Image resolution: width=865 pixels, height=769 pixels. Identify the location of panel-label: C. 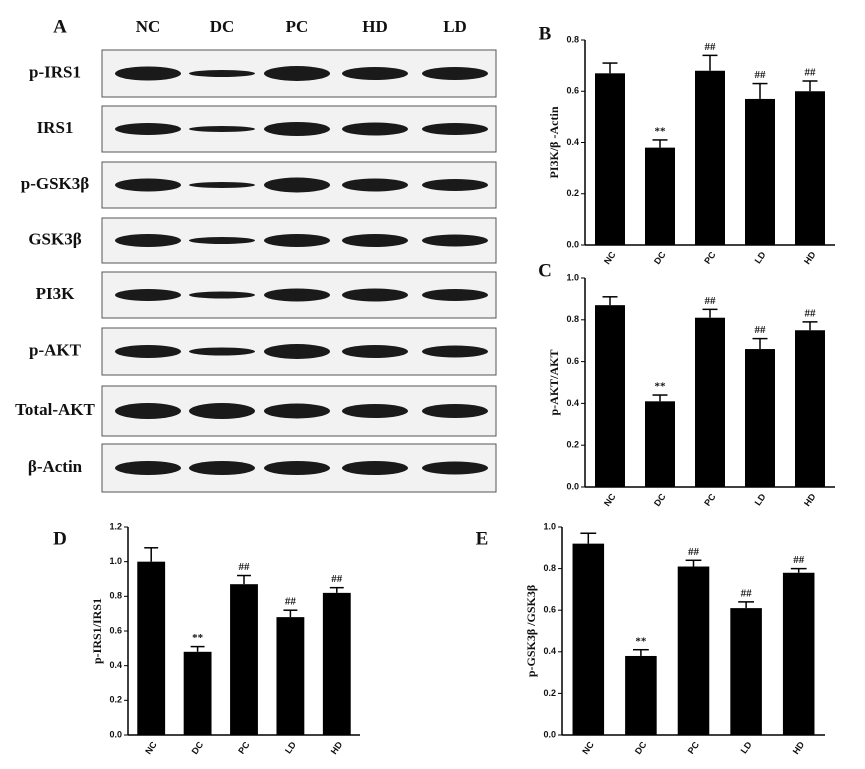
(545, 270).